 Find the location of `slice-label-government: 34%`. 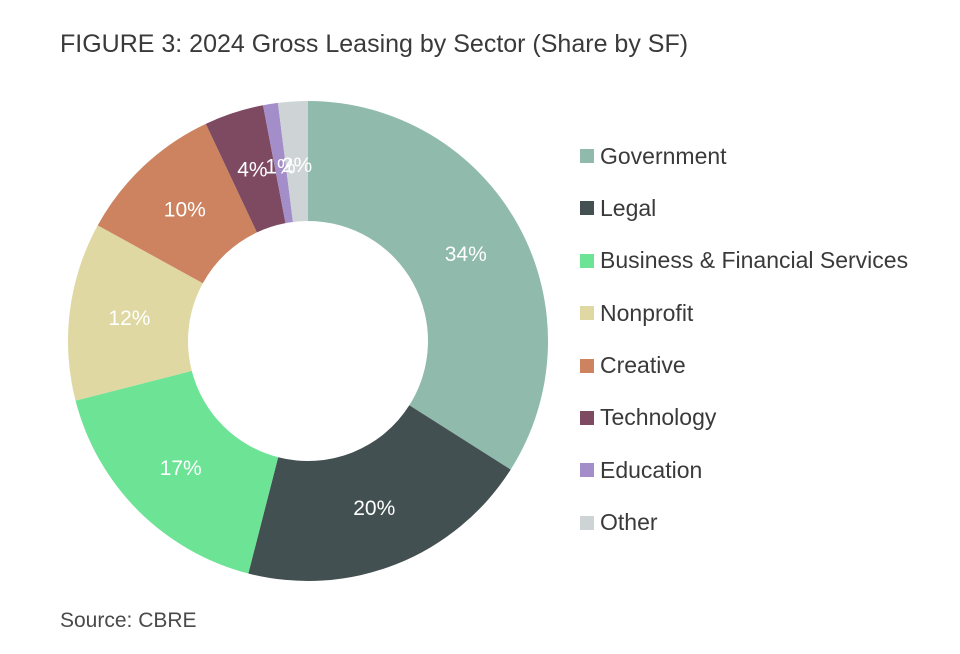

slice-label-government: 34% is located at coordinates (466, 254).